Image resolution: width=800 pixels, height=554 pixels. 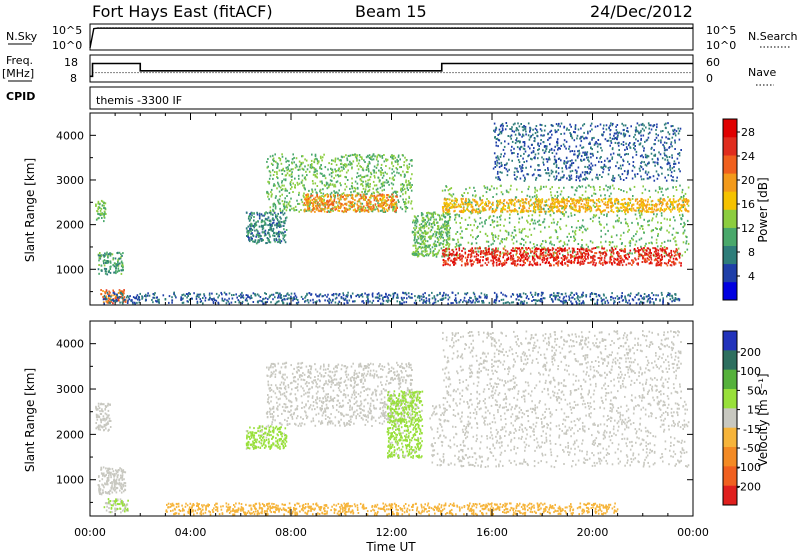 What do you see at coordinates (350, 98) in the screenshot?
I see `cpid-panel: CPID themis -3300 IF` at bounding box center [350, 98].